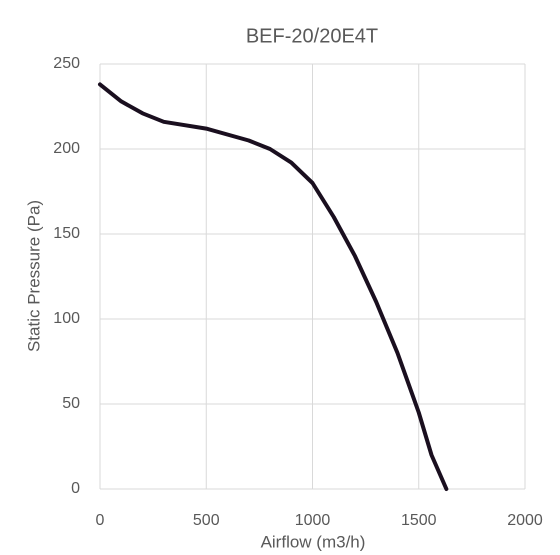 Image resolution: width=560 pixels, height=555 pixels. I want to click on x-axis-label: Airflow (m3/h), so click(313, 541).